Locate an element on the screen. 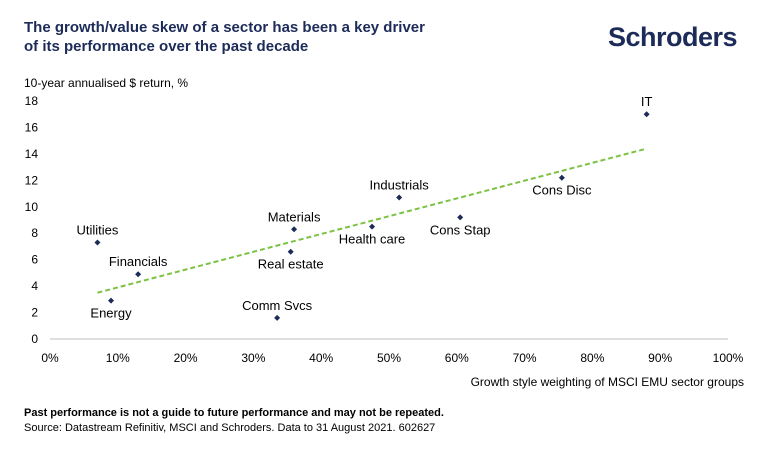 Image resolution: width=770 pixels, height=455 pixels. x-tick-label: 20% is located at coordinates (186, 358).